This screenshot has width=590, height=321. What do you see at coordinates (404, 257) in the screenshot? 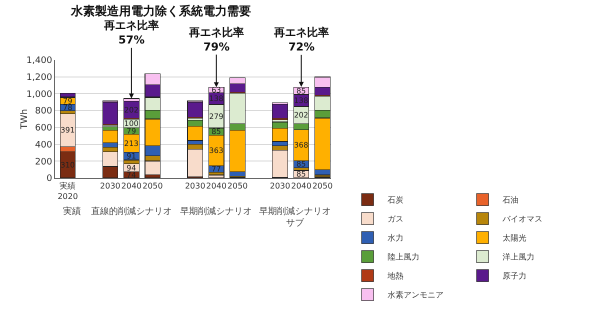
I see `legend-label: 陸上風力` at bounding box center [404, 257].